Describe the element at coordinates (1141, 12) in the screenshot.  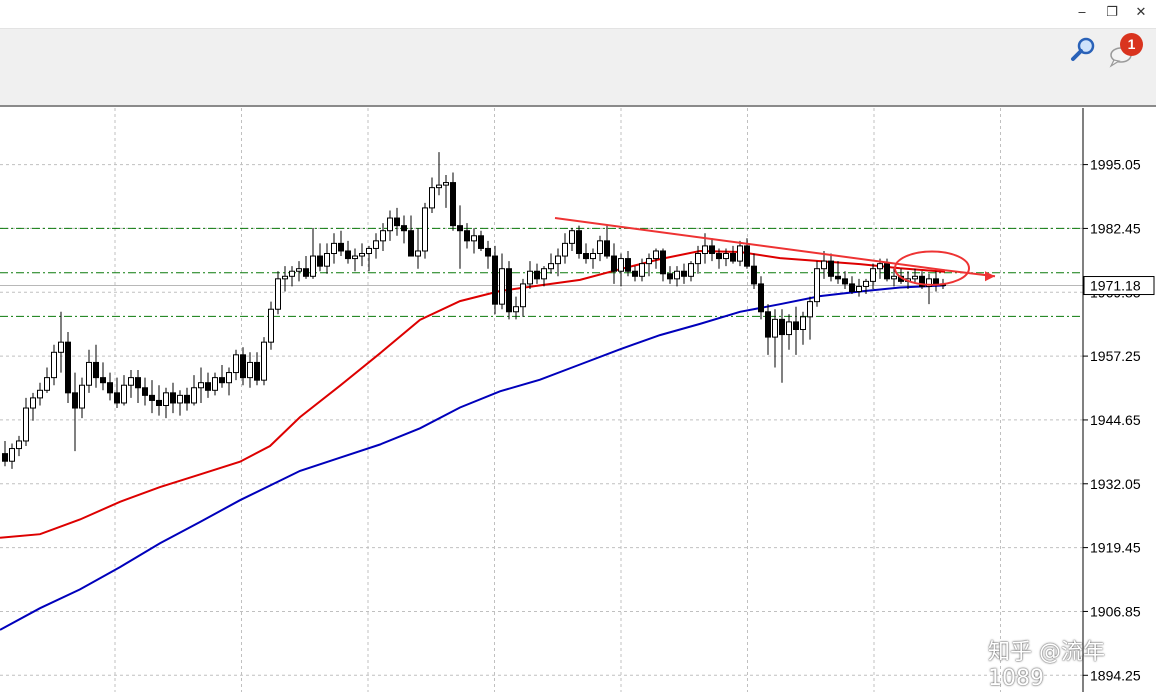
I see `close-button: ✕` at that location.